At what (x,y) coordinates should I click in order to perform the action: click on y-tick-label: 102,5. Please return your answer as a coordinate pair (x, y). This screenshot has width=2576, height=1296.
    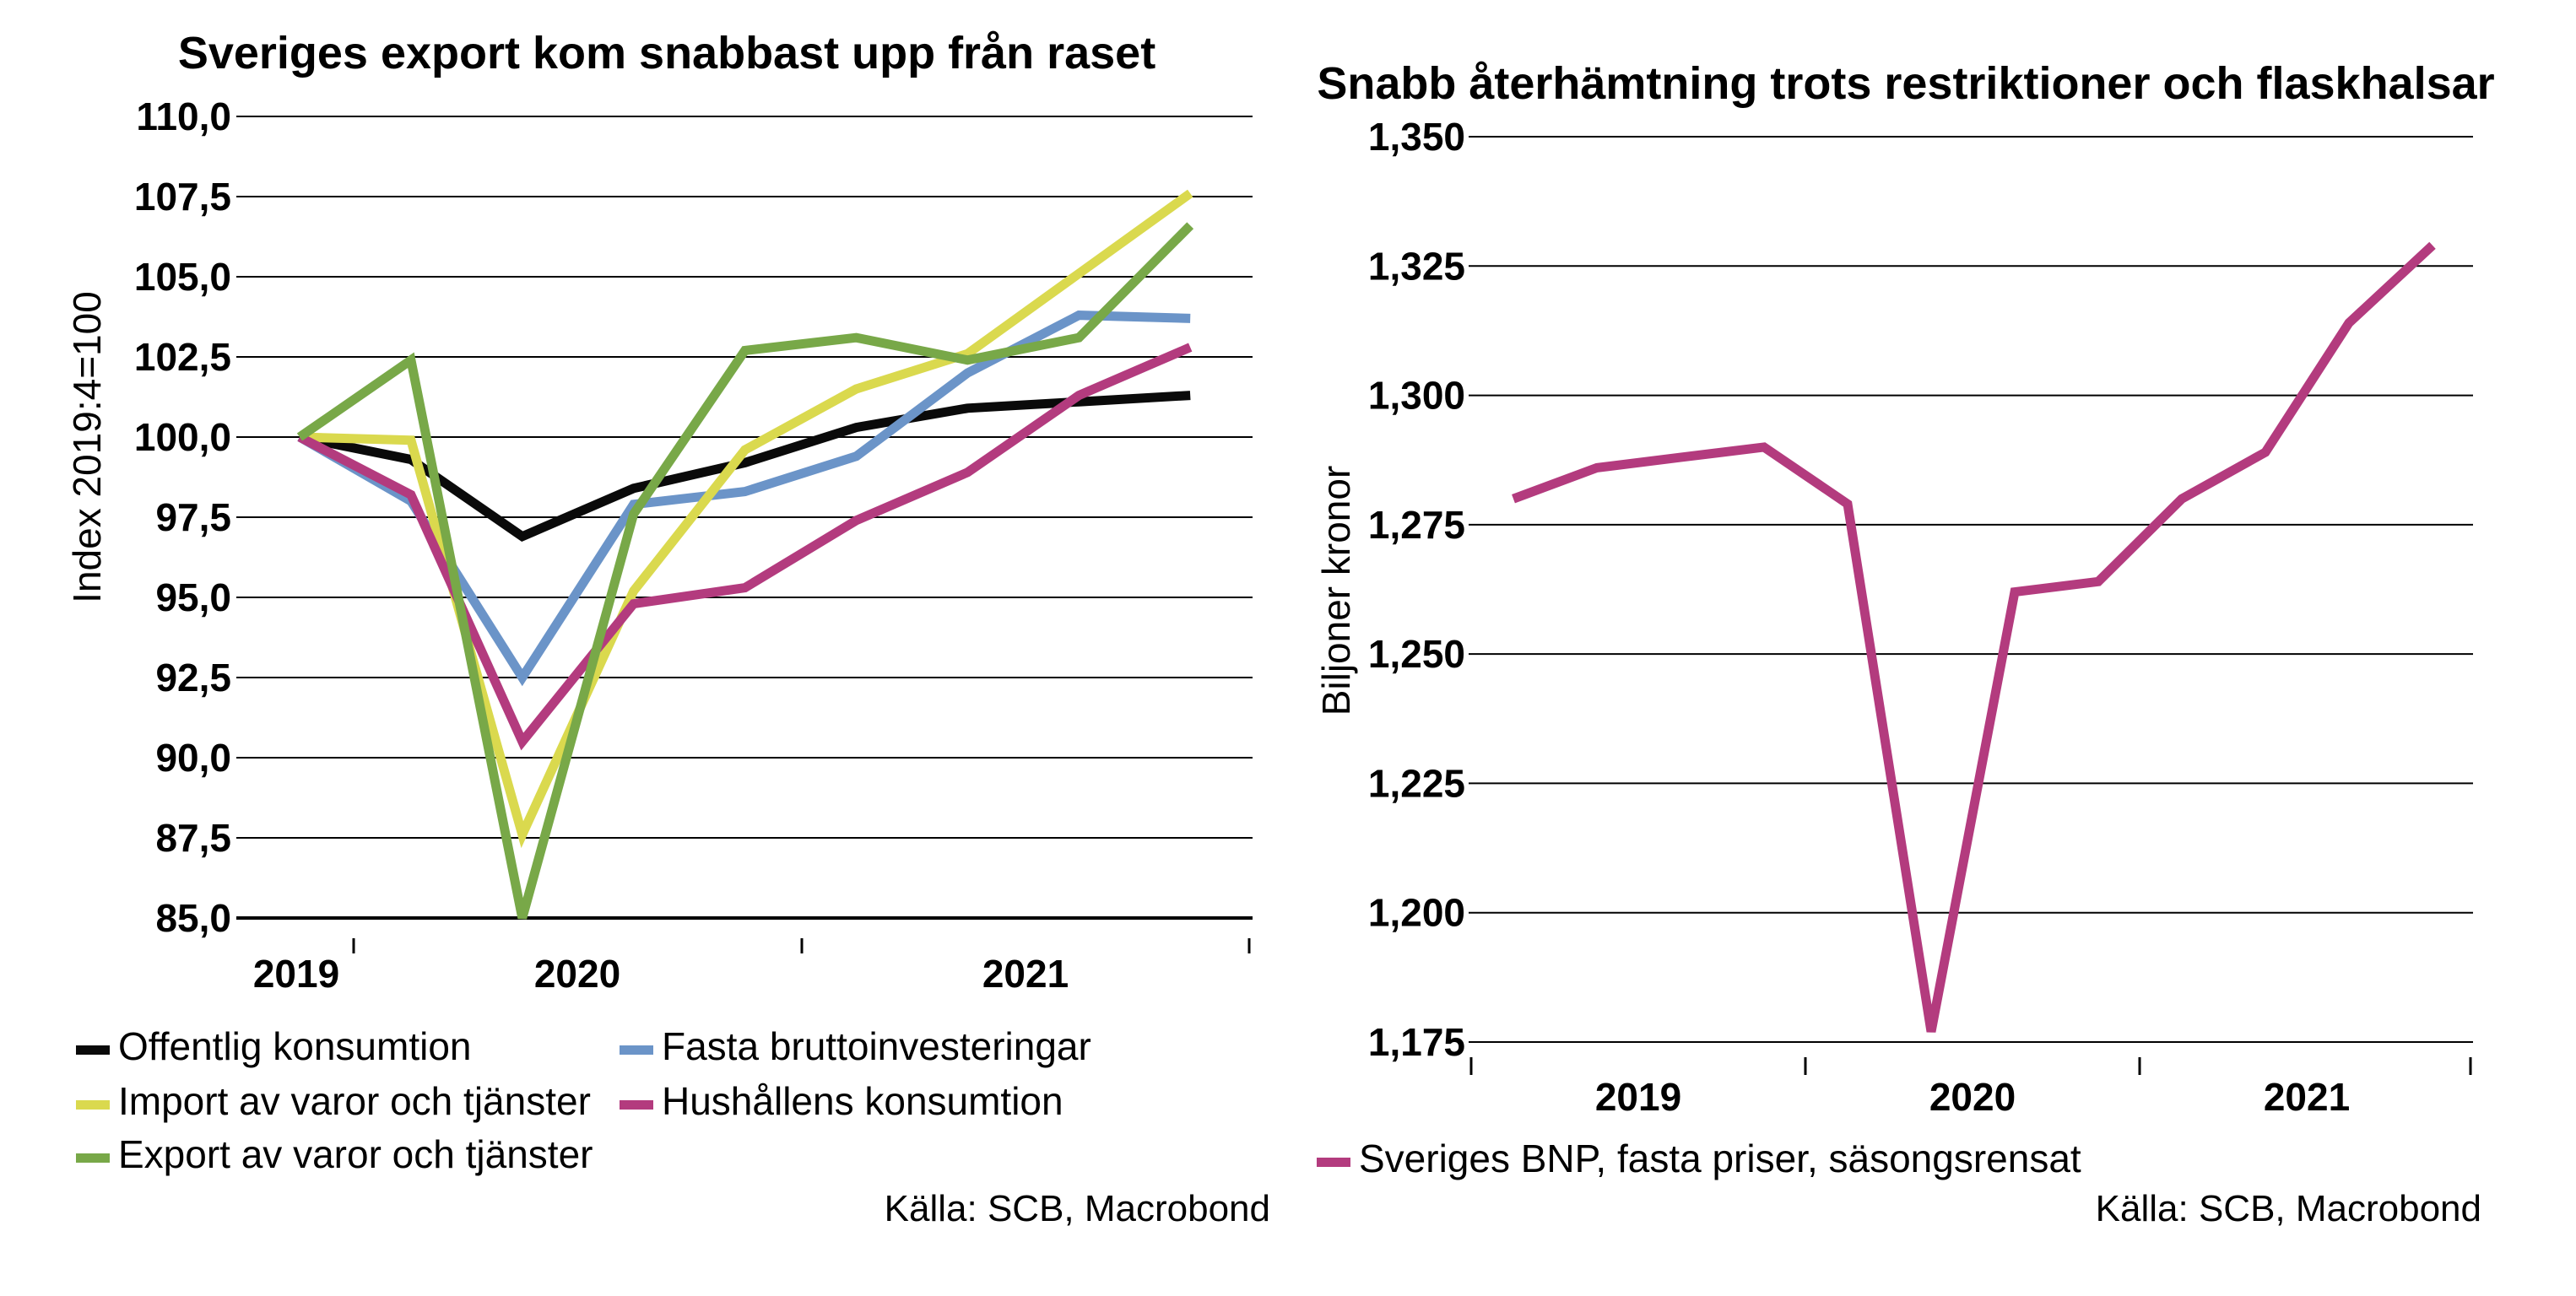
    Looking at the image, I should click on (182, 357).